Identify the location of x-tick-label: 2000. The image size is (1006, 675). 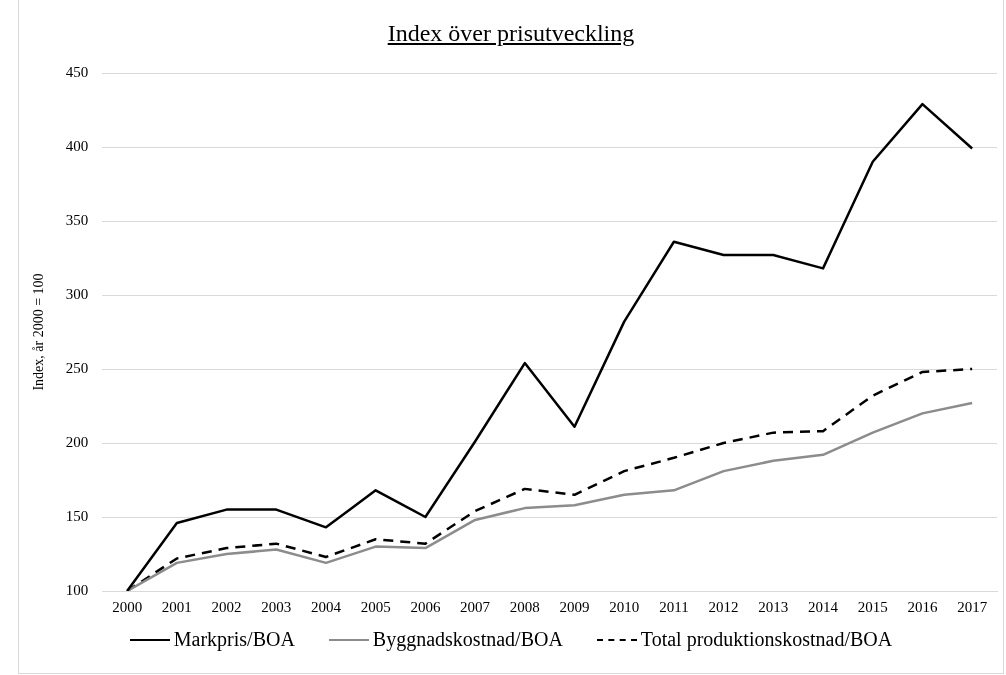
(127, 606).